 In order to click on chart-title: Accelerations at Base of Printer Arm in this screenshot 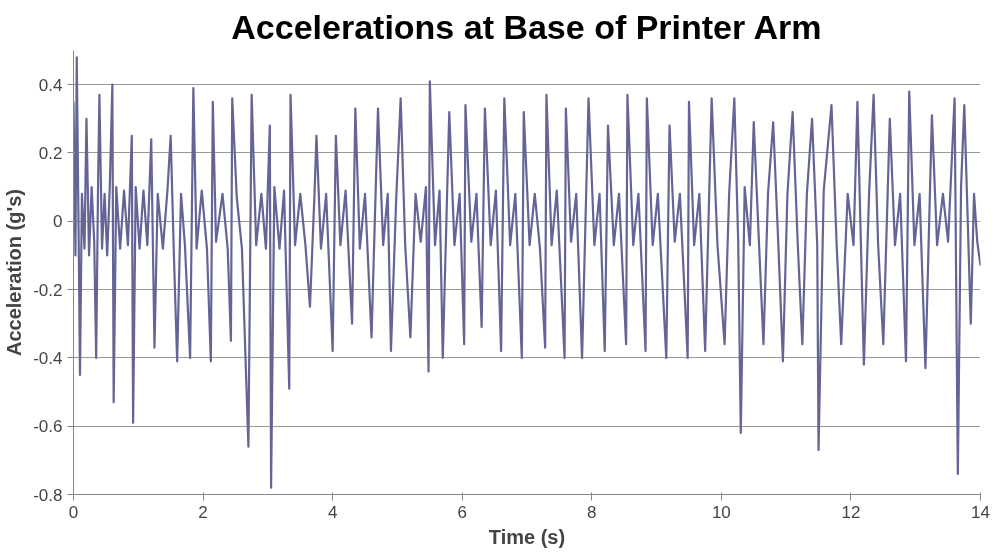, I will do `click(526, 26)`.